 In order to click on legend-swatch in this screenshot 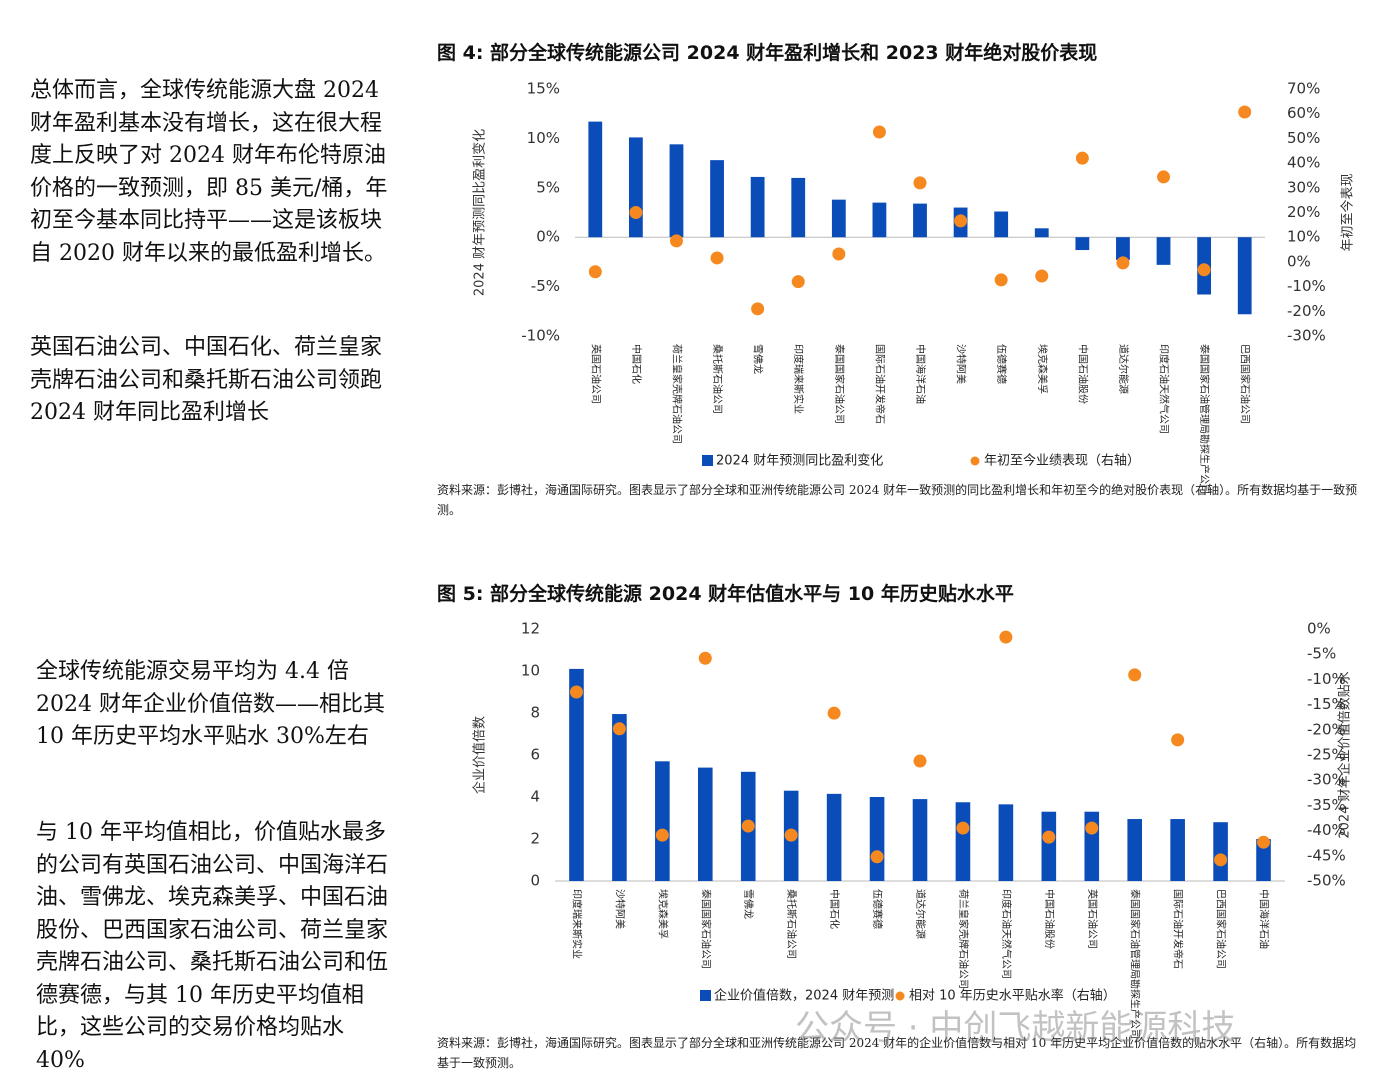, I will do `click(975, 461)`.